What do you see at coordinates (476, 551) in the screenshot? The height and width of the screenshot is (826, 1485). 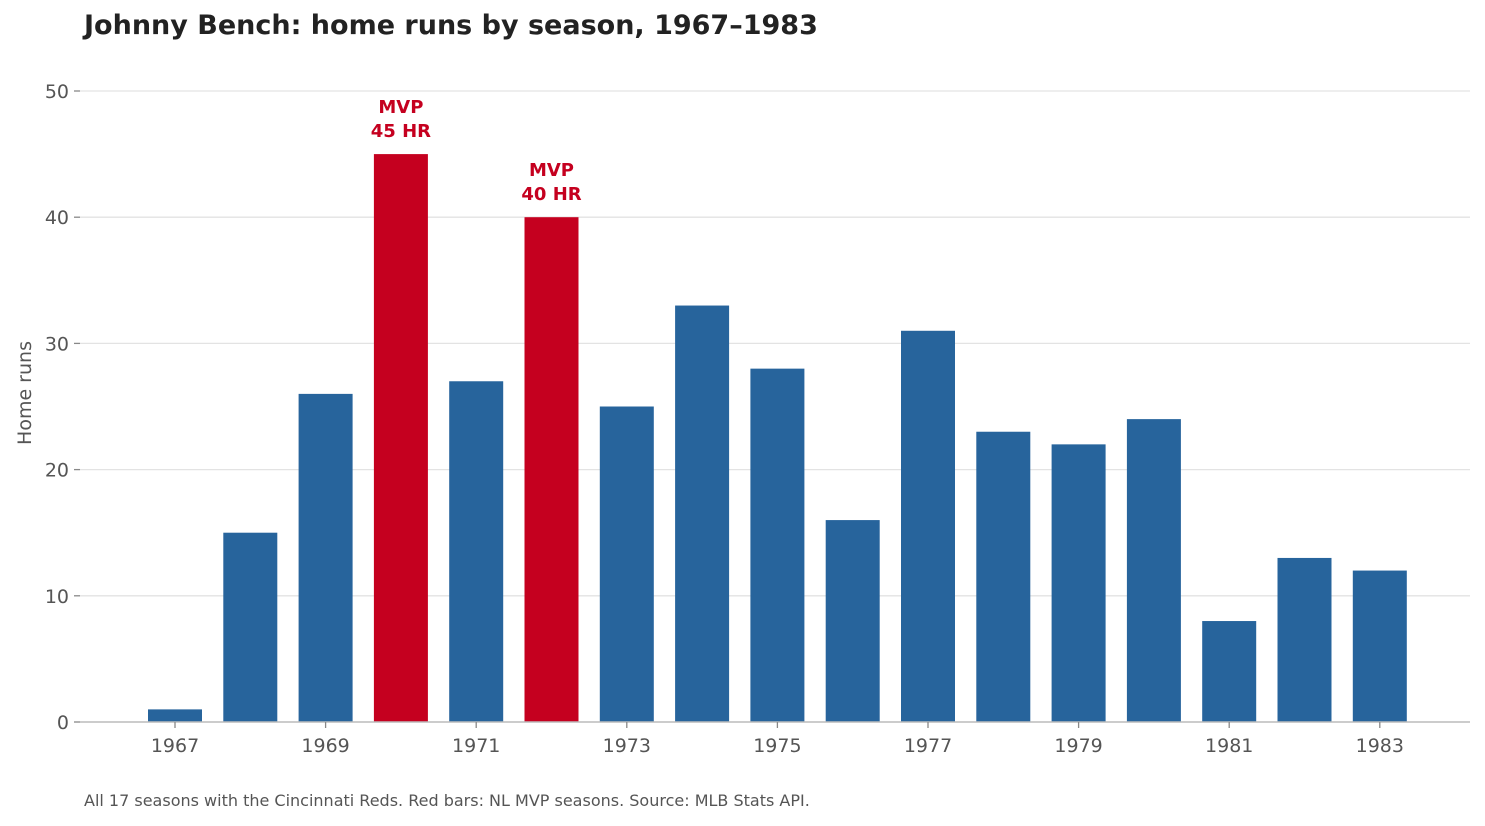 I see `bar-1971` at bounding box center [476, 551].